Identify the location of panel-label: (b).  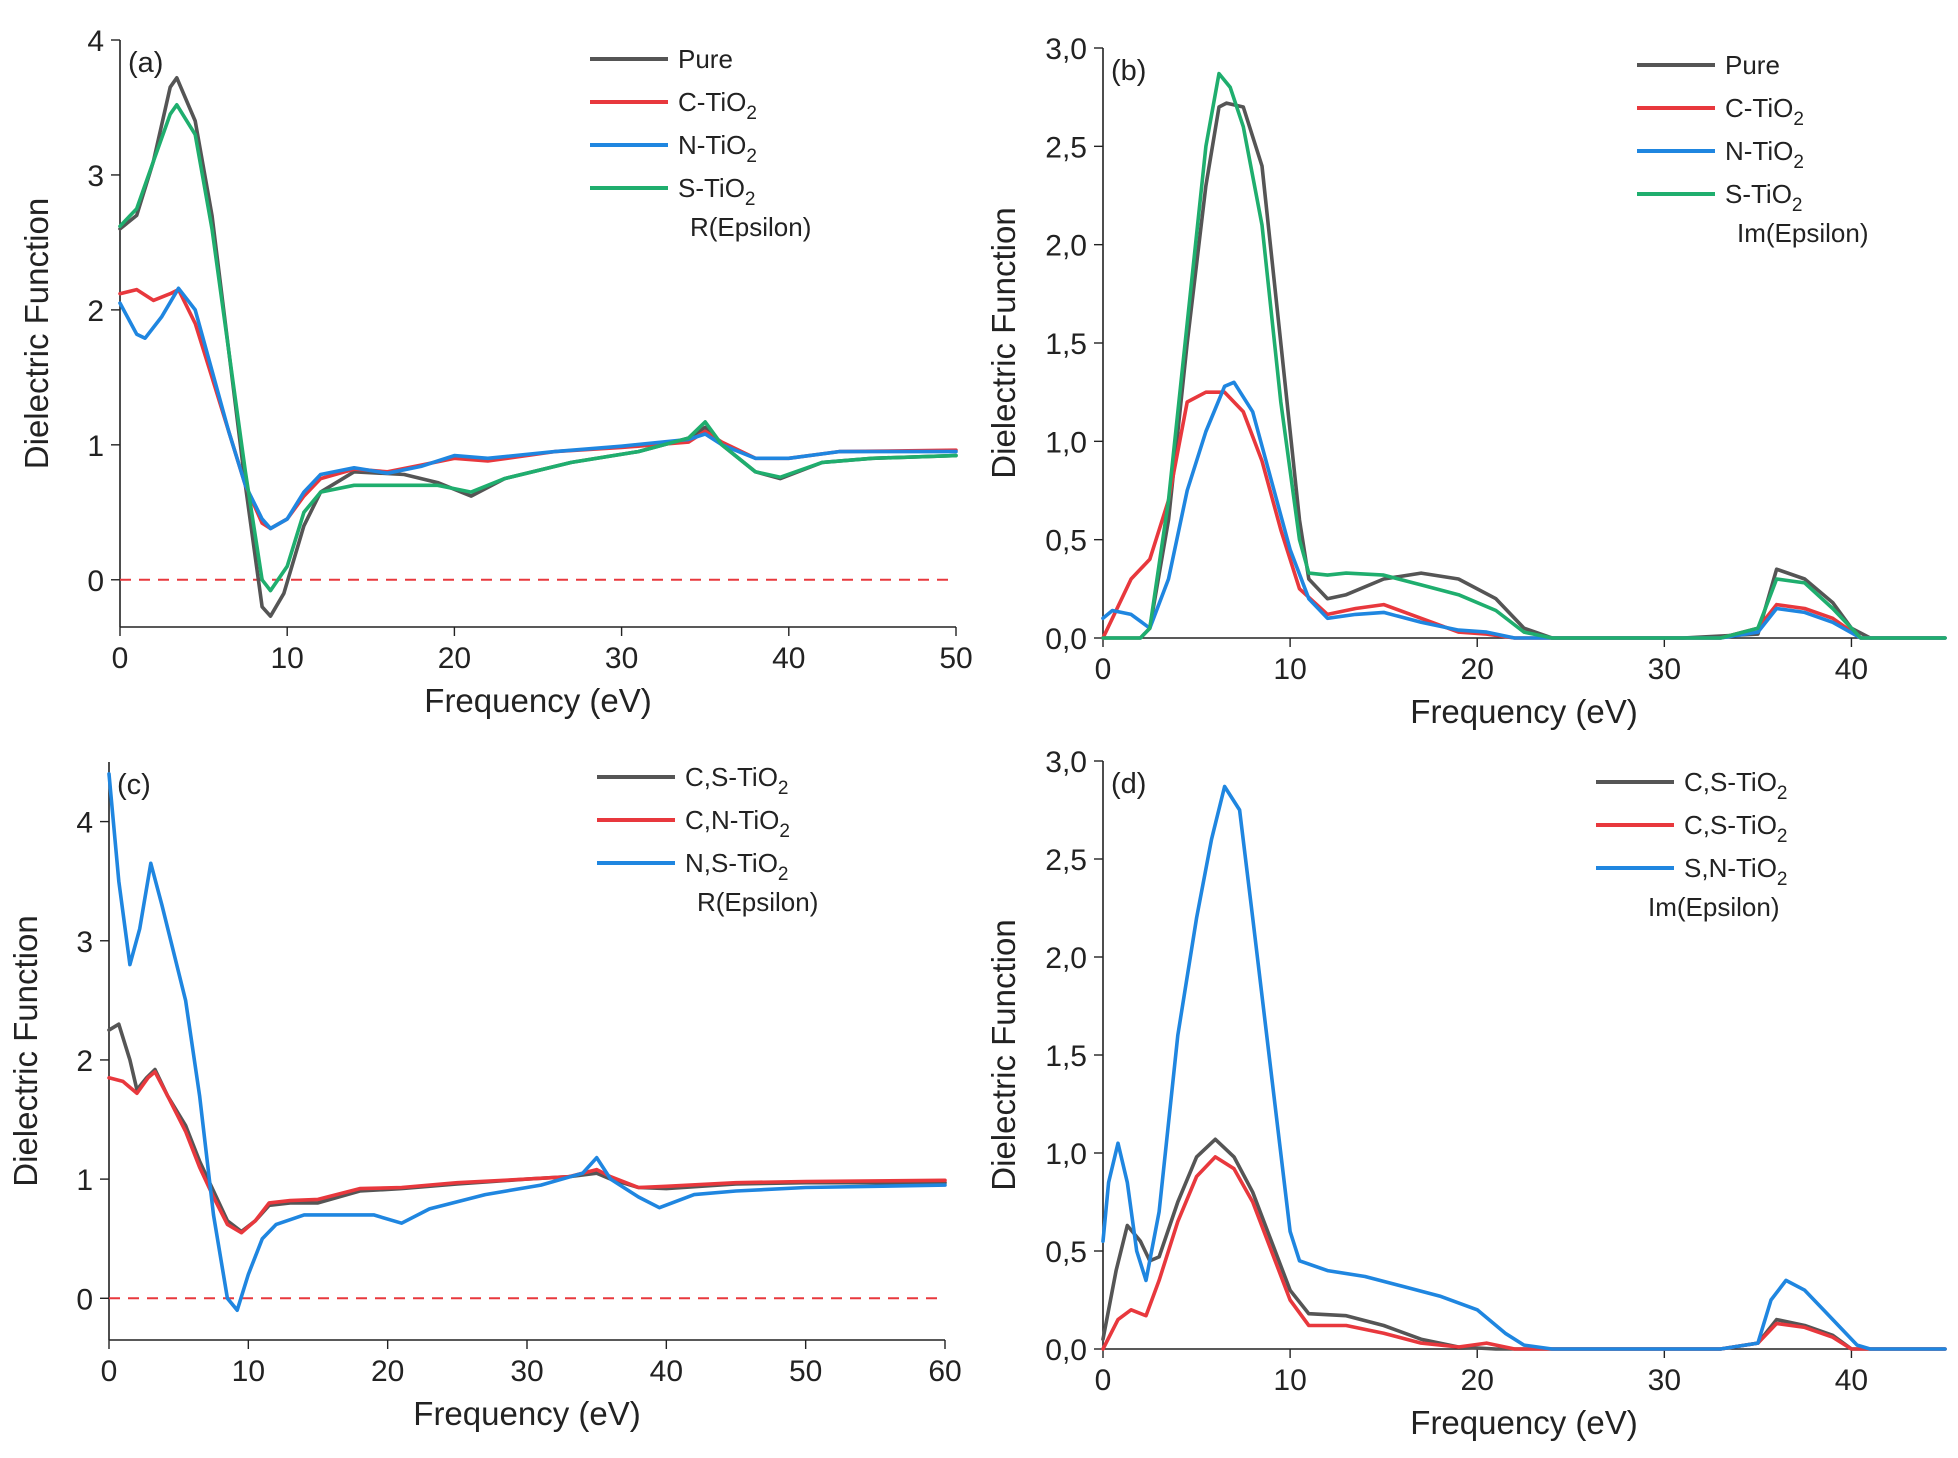
(1128, 71).